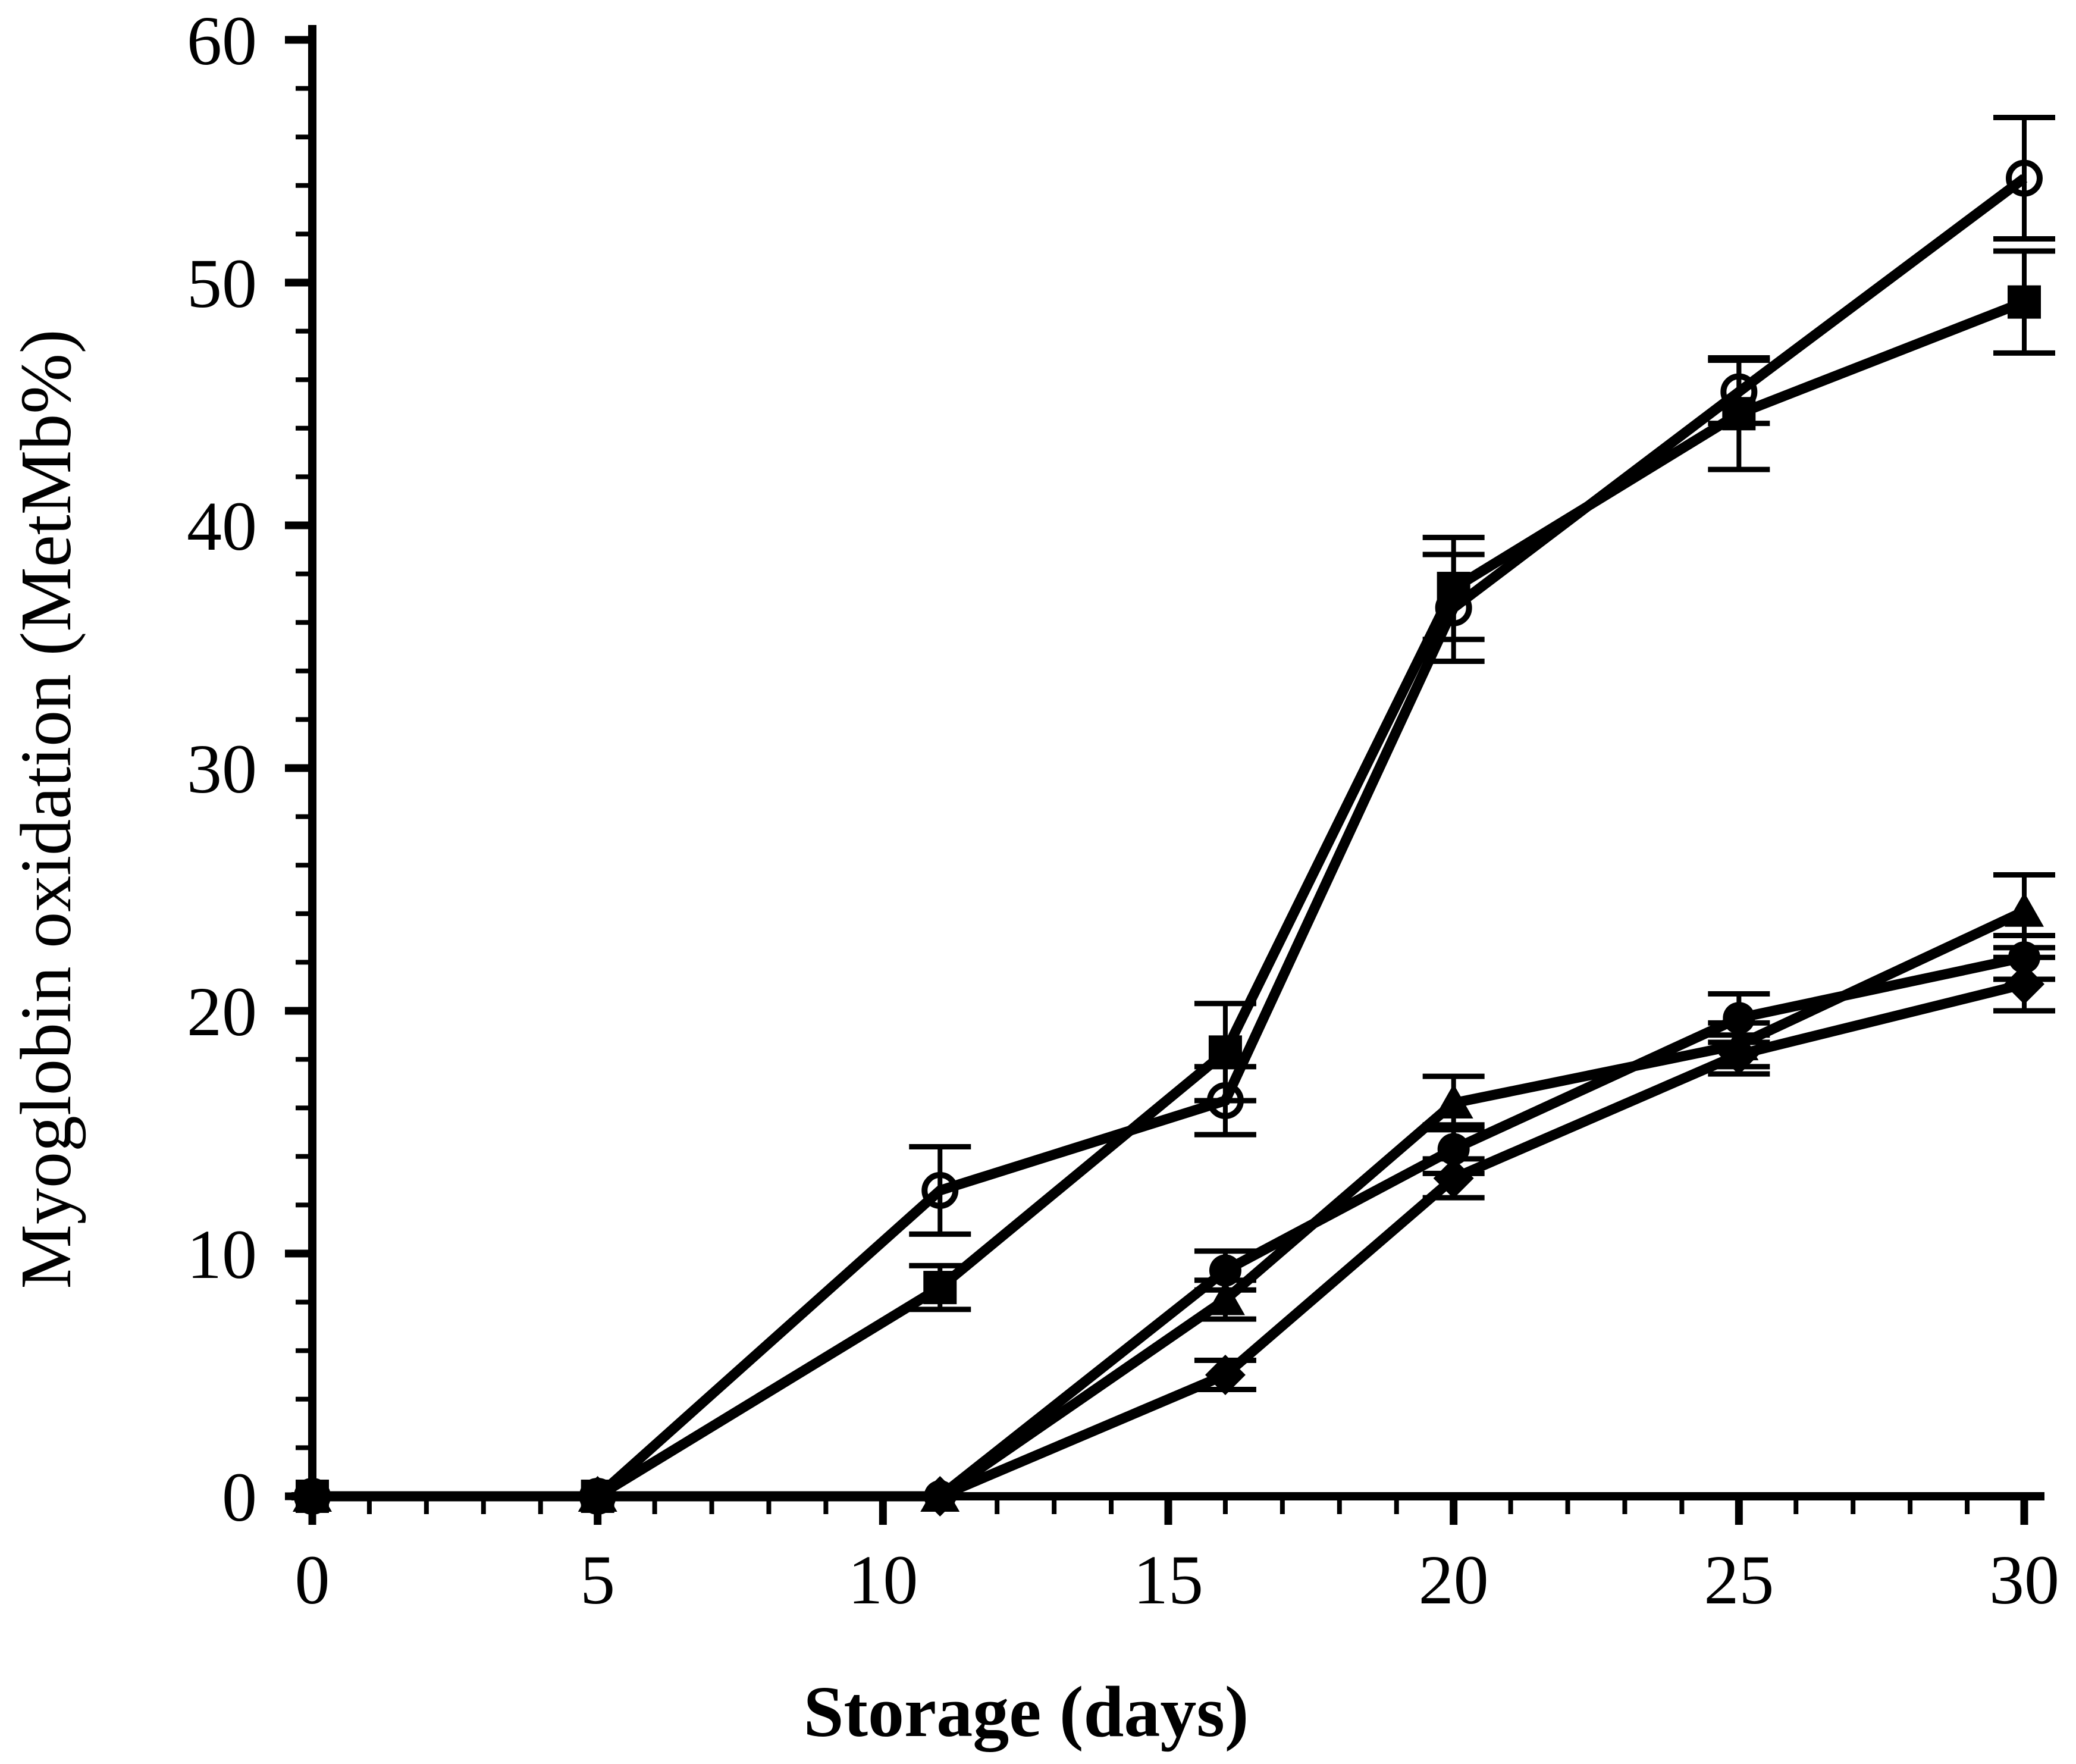 The height and width of the screenshot is (1764, 2076). Describe the element at coordinates (1026, 1712) in the screenshot. I see `x-axis-title: Storage (days)` at that location.